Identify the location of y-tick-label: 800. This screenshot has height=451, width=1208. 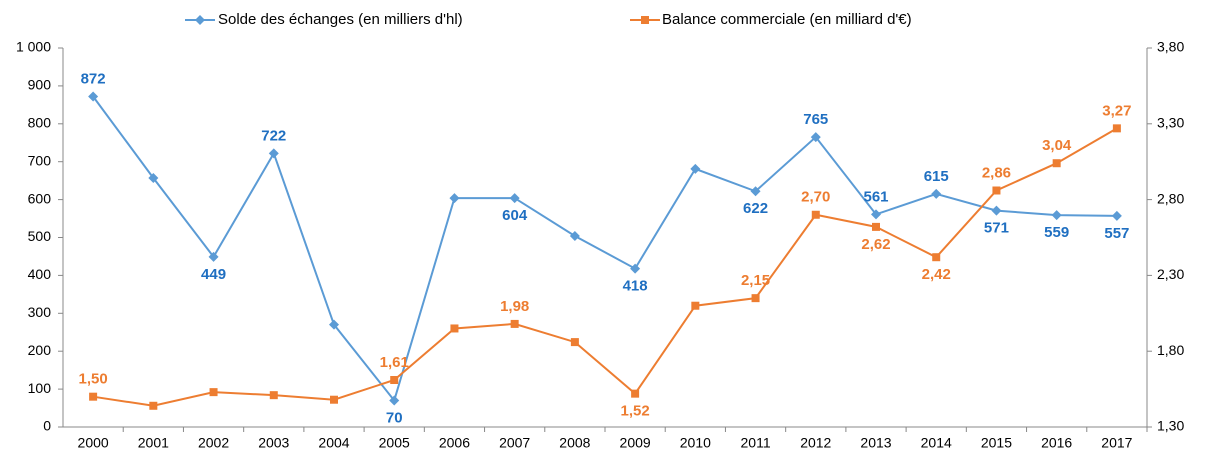
(40, 123).